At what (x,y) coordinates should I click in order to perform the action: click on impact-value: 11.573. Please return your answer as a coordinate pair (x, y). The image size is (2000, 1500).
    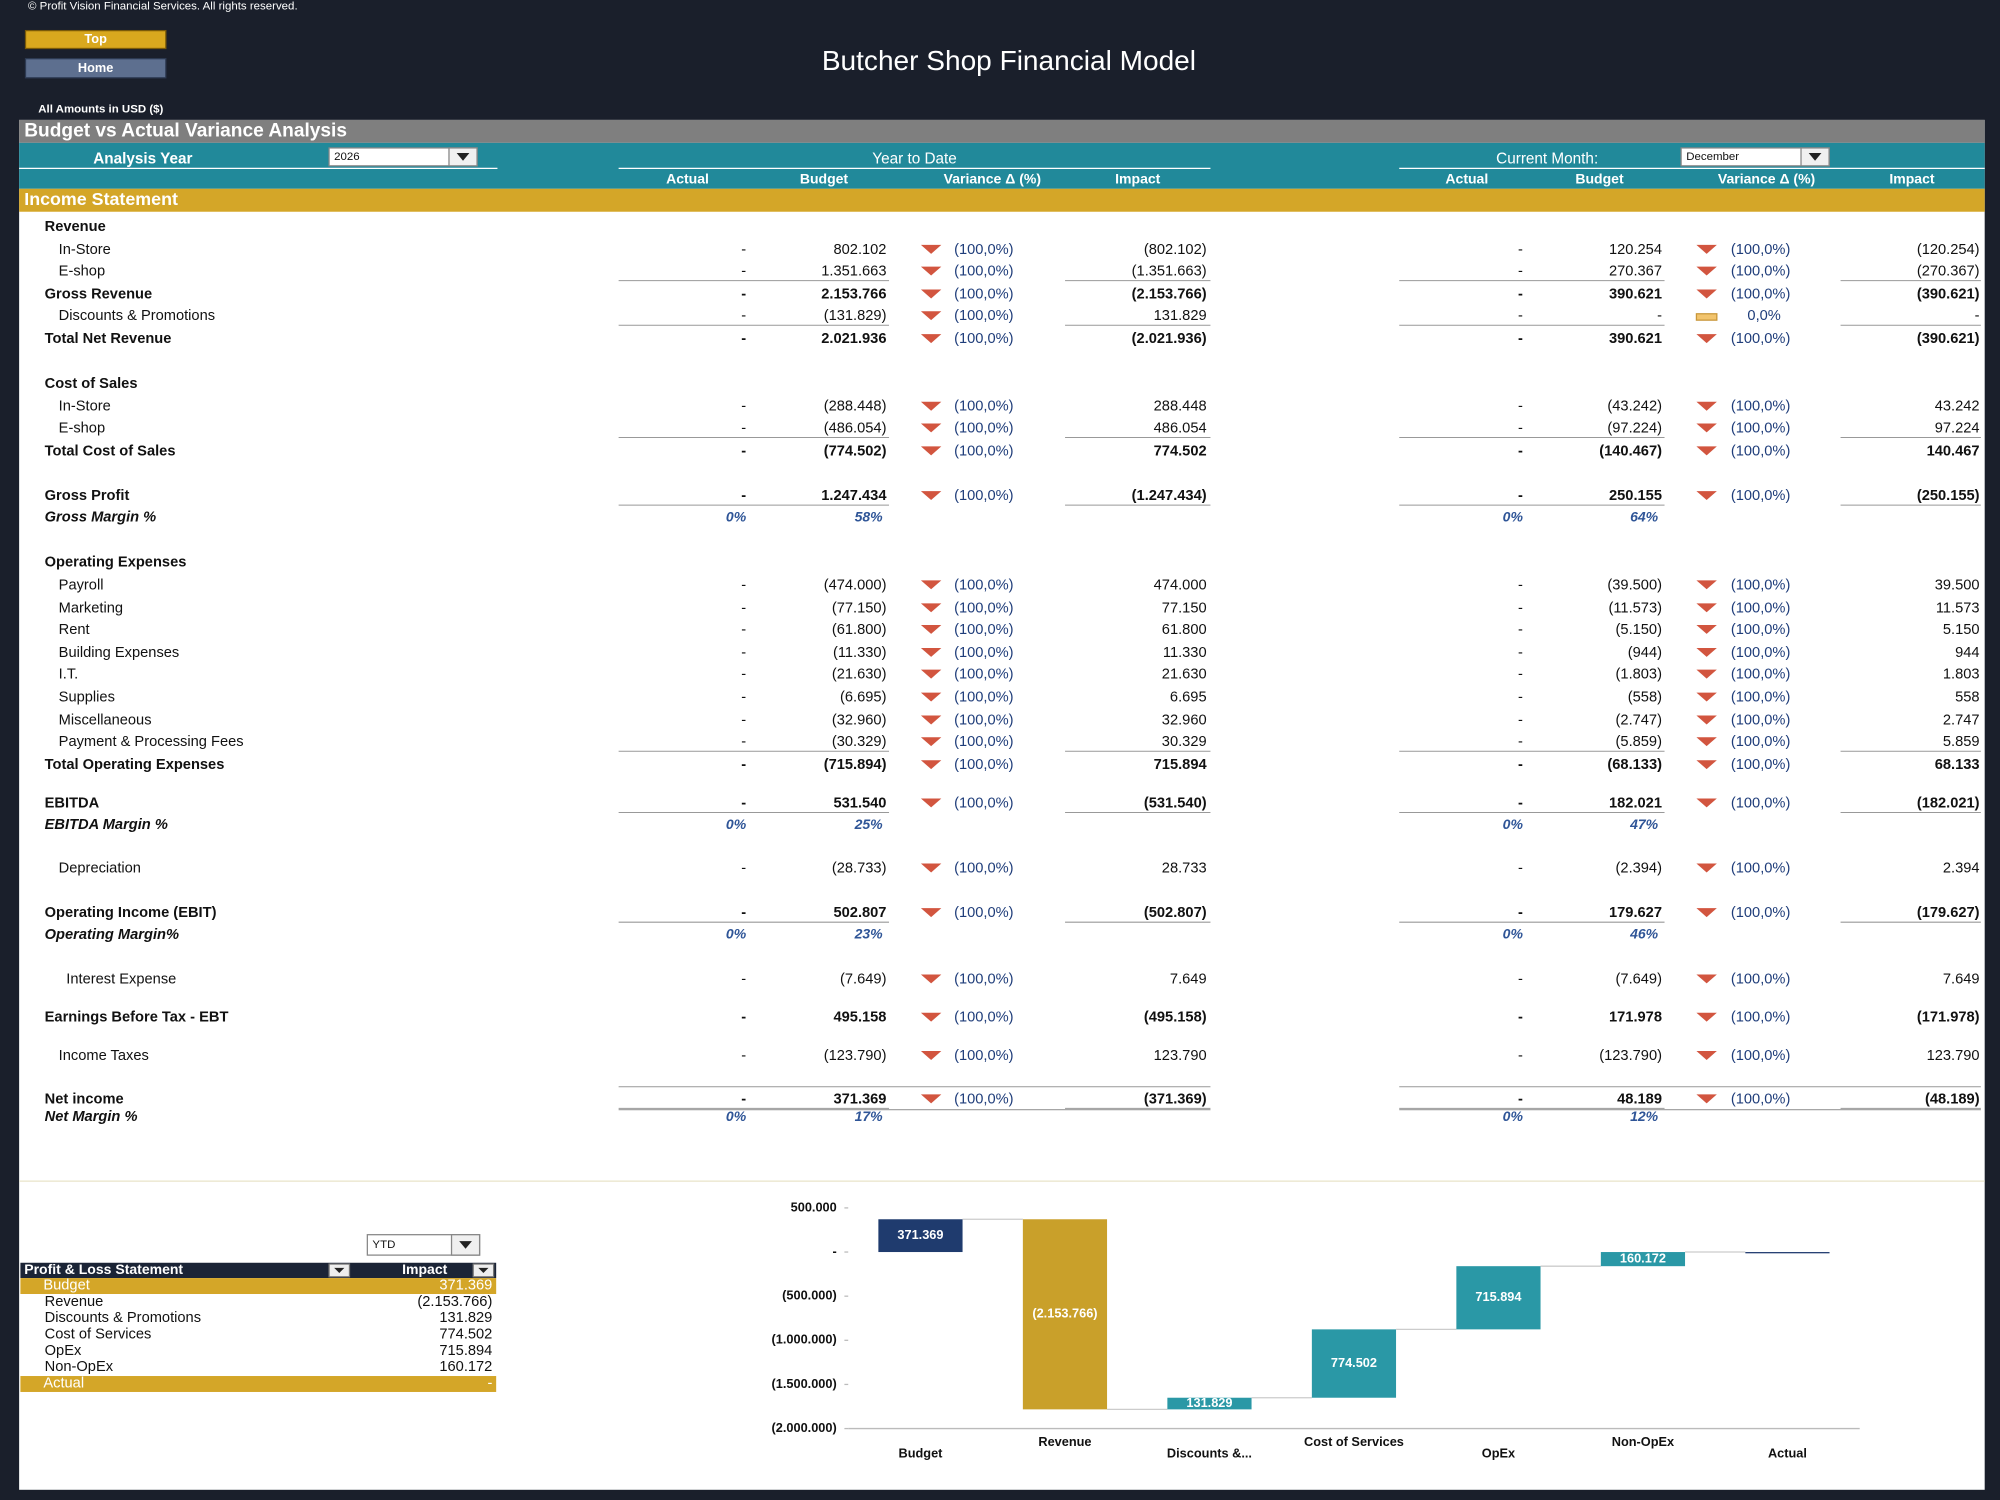
    Looking at the image, I should click on (1958, 608).